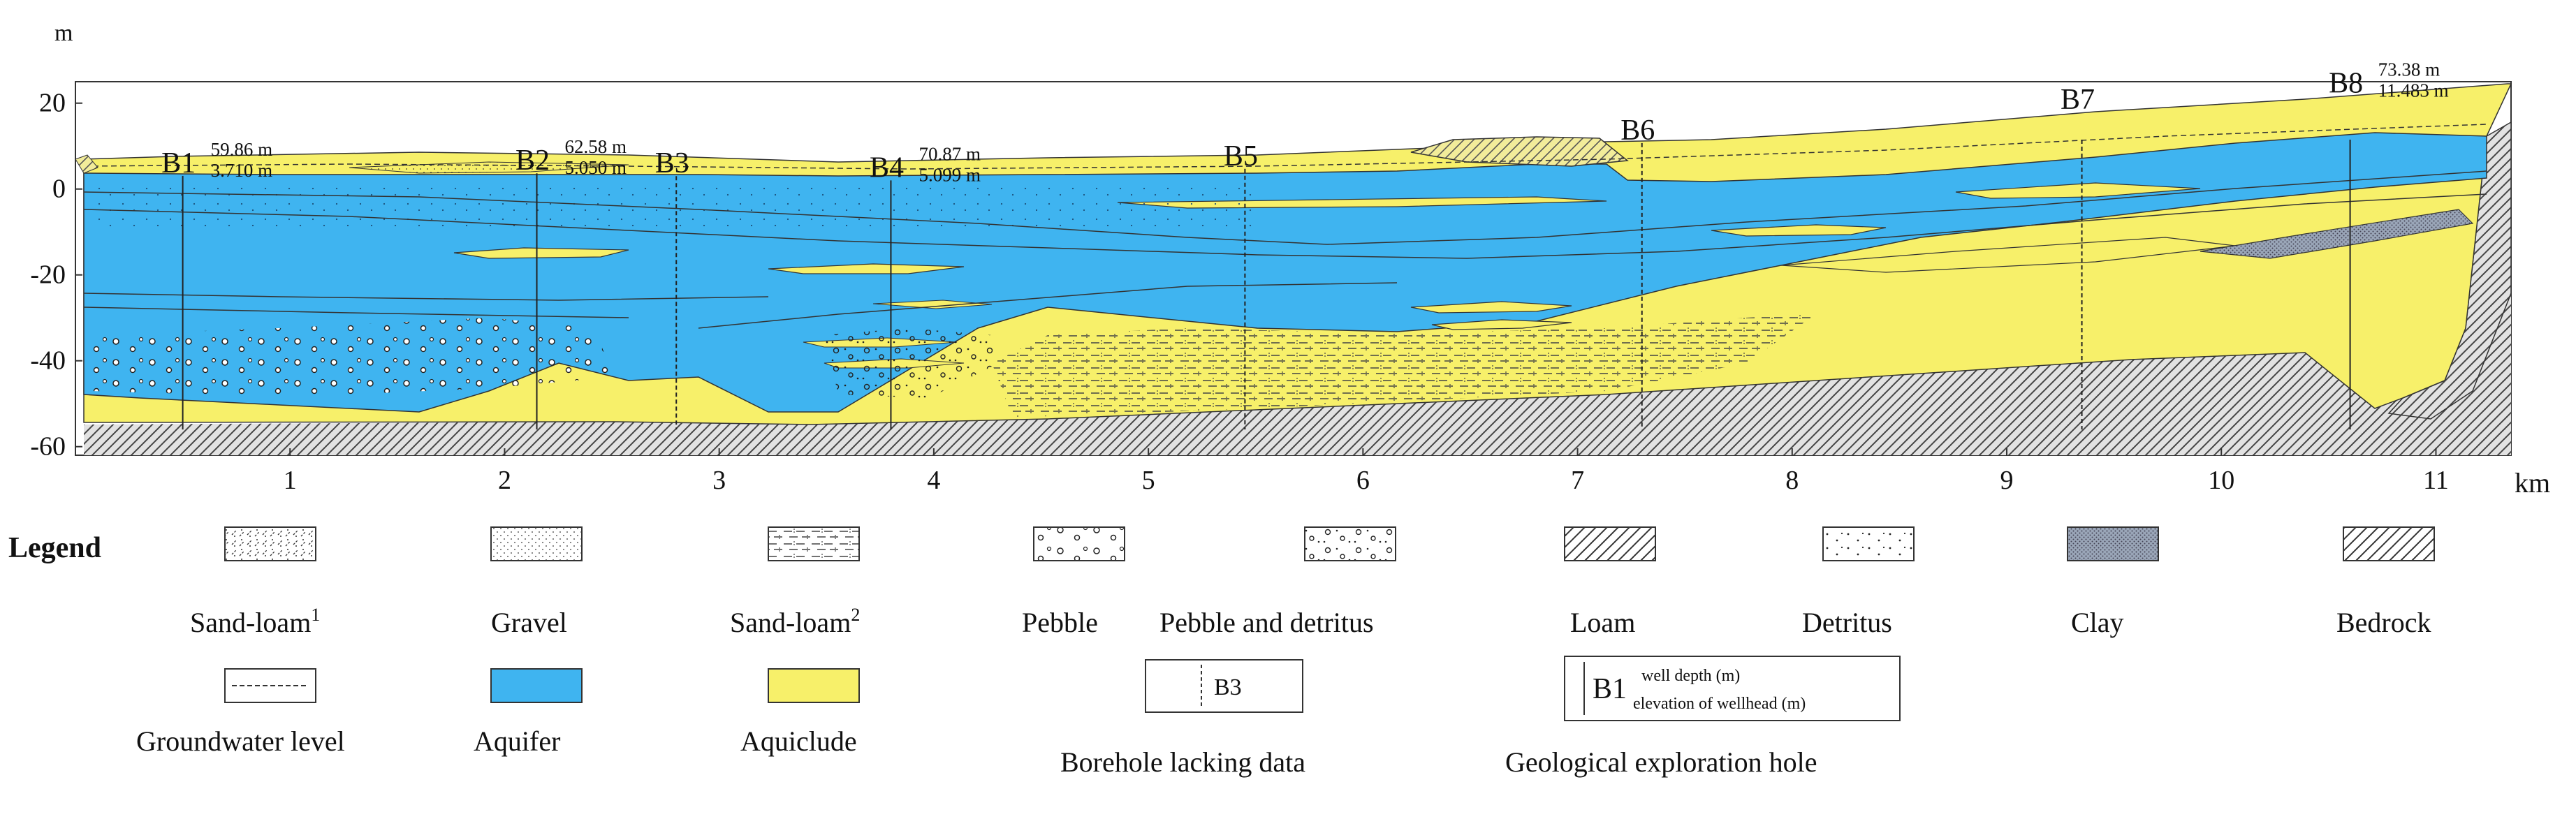 The image size is (2576, 819). Describe the element at coordinates (59, 190) in the screenshot. I see `y-tick-label: 0` at that location.